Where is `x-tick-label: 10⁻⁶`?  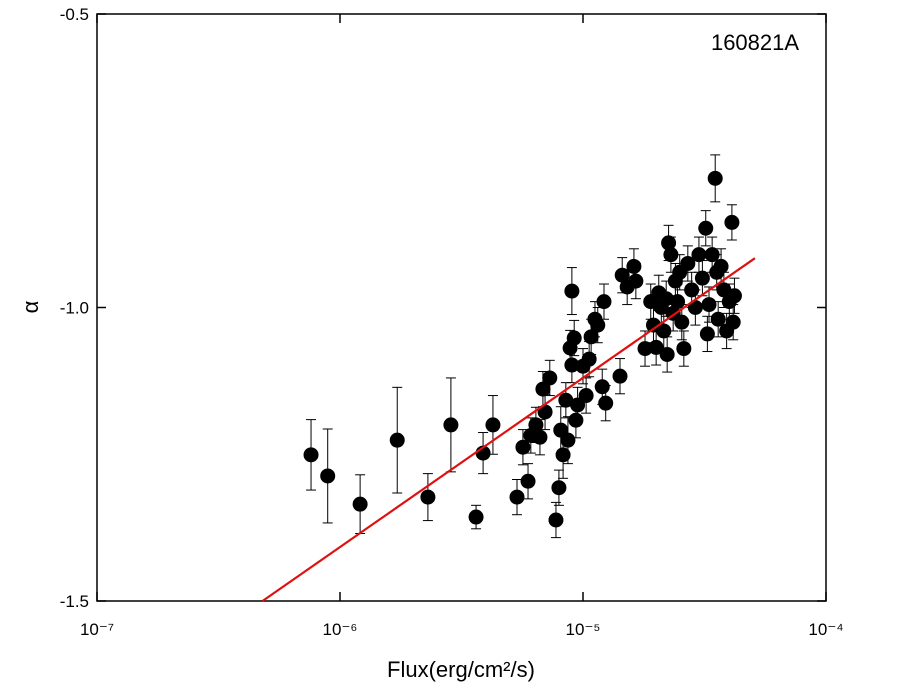
x-tick-label: 10⁻⁶ is located at coordinates (340, 629).